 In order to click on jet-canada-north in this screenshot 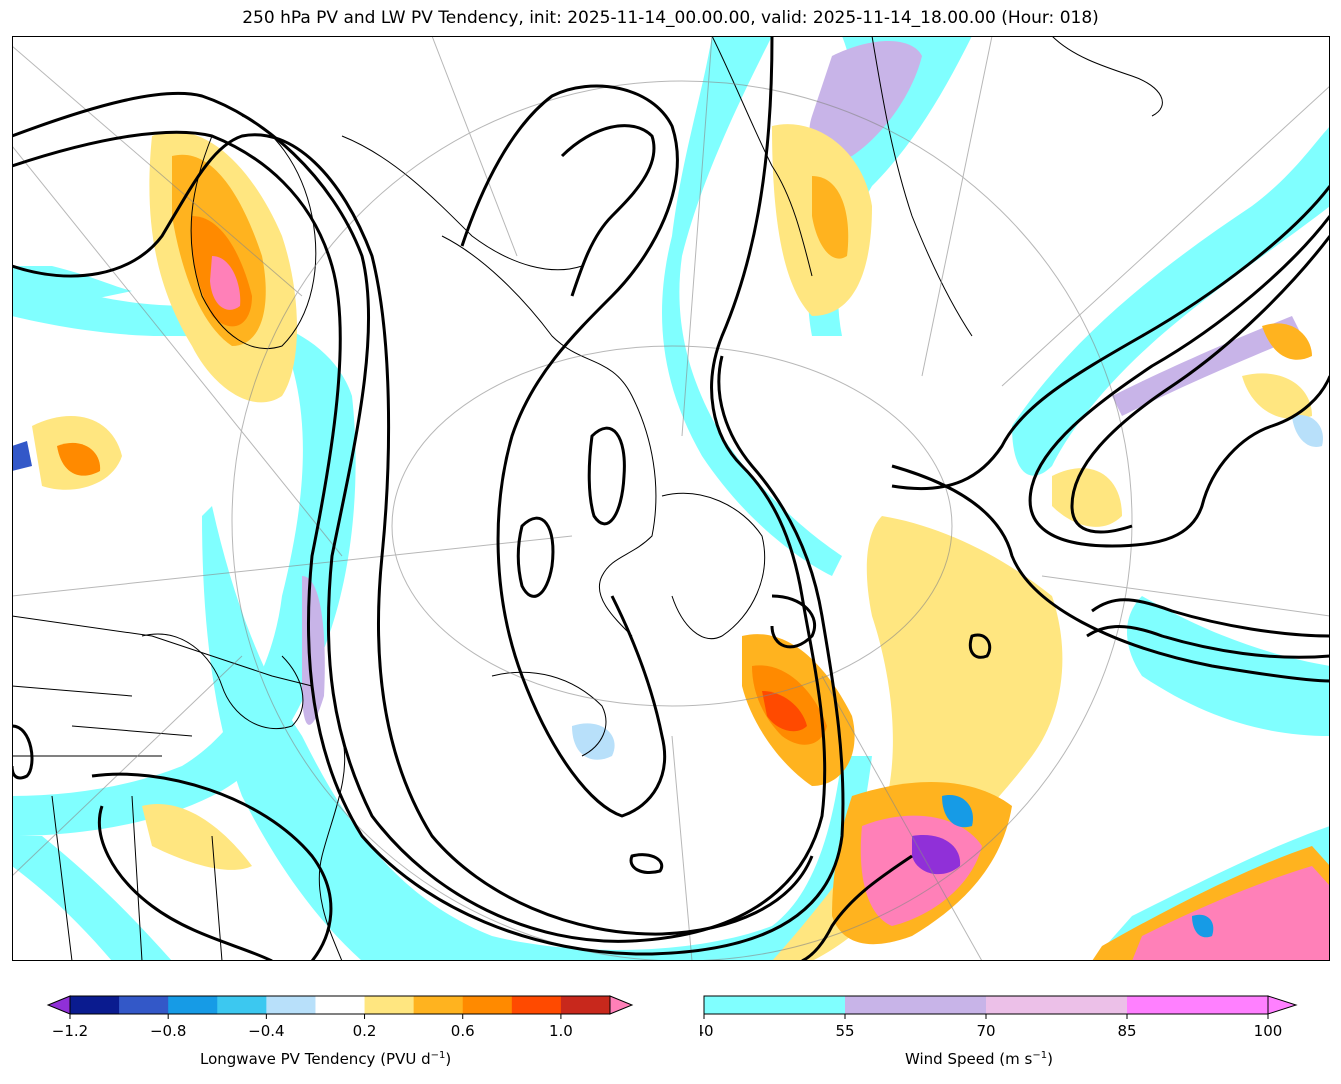, I will do `click(72, 291)`.